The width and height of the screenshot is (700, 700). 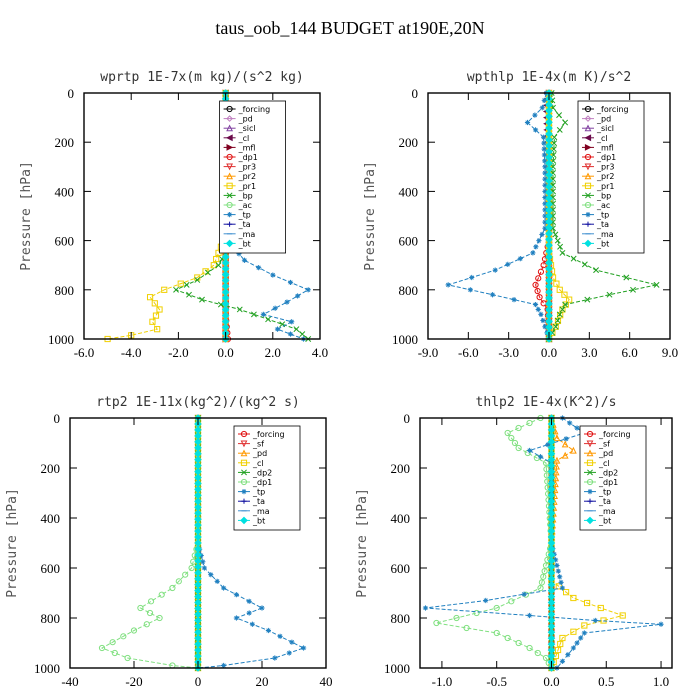 What do you see at coordinates (602, 138) in the screenshot?
I see `legend-label: _cl` at bounding box center [602, 138].